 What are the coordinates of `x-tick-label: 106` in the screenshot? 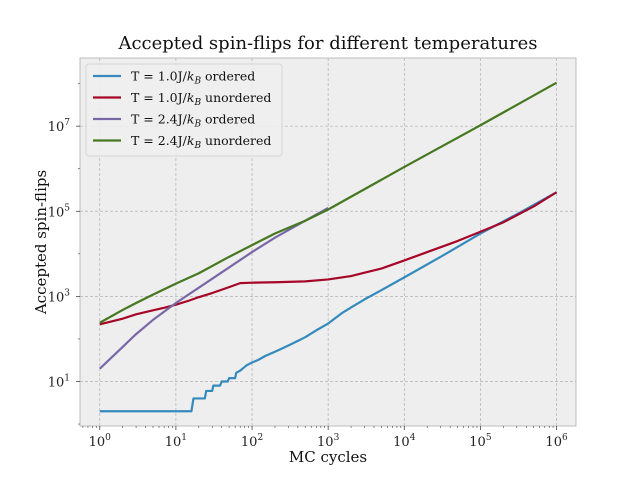 It's located at (556, 441).